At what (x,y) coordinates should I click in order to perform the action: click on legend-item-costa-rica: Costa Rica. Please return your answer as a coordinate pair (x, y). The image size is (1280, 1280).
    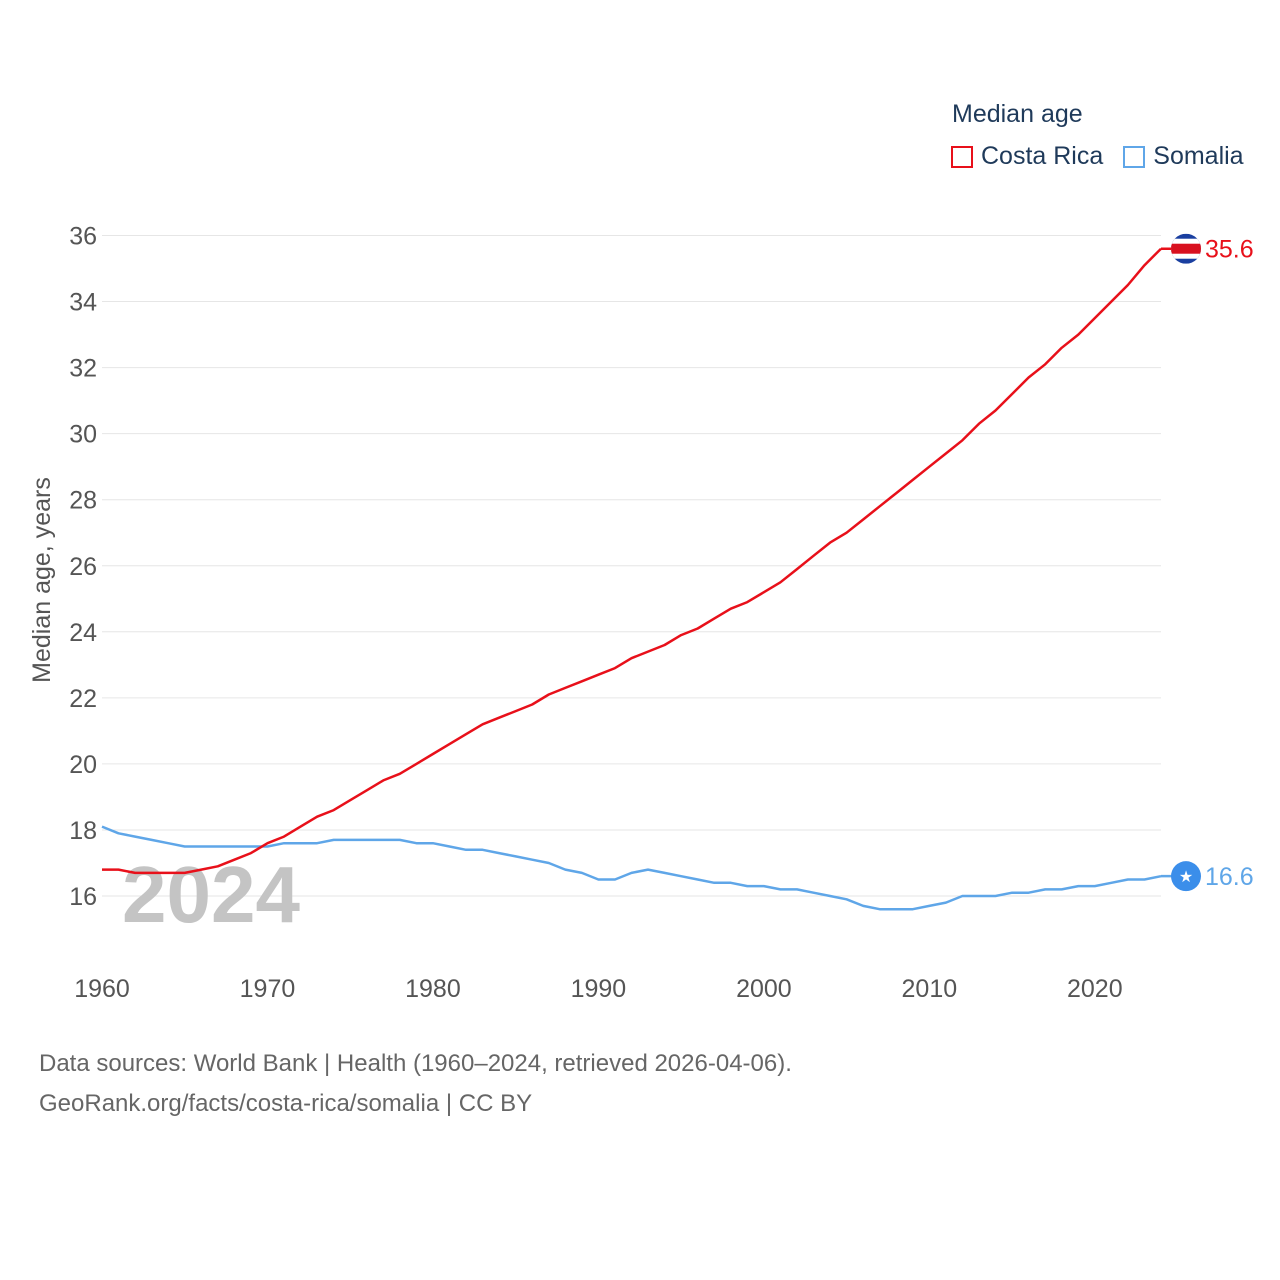
    Looking at the image, I should click on (1027, 156).